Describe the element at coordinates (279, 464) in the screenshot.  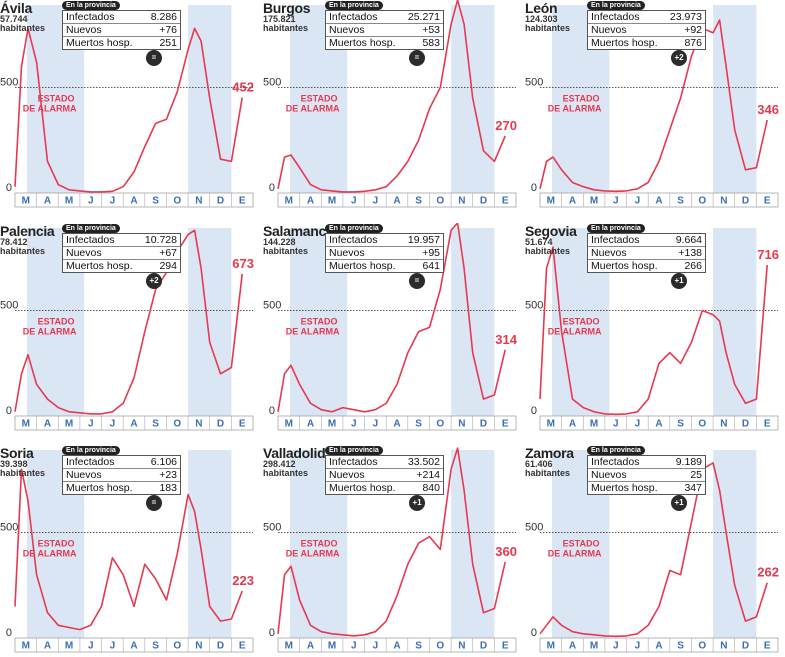
I see `population-value: 298.412` at that location.